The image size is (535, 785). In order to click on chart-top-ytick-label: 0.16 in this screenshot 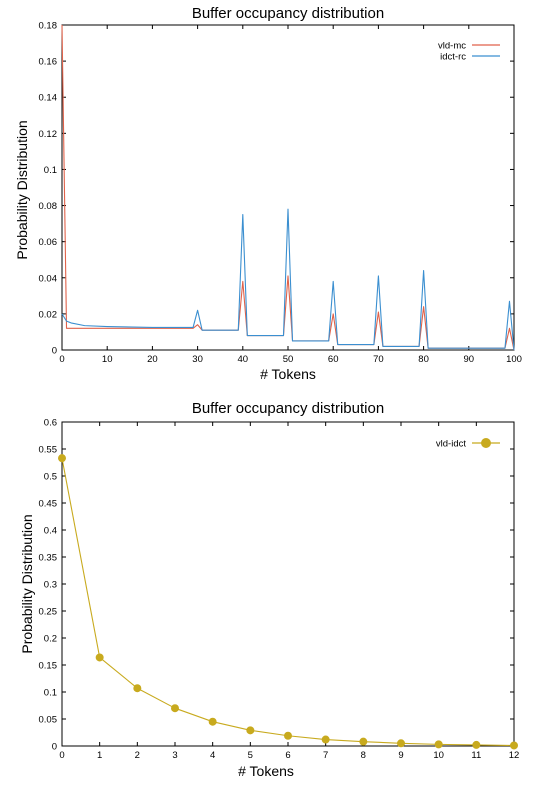, I will do `click(48, 62)`.